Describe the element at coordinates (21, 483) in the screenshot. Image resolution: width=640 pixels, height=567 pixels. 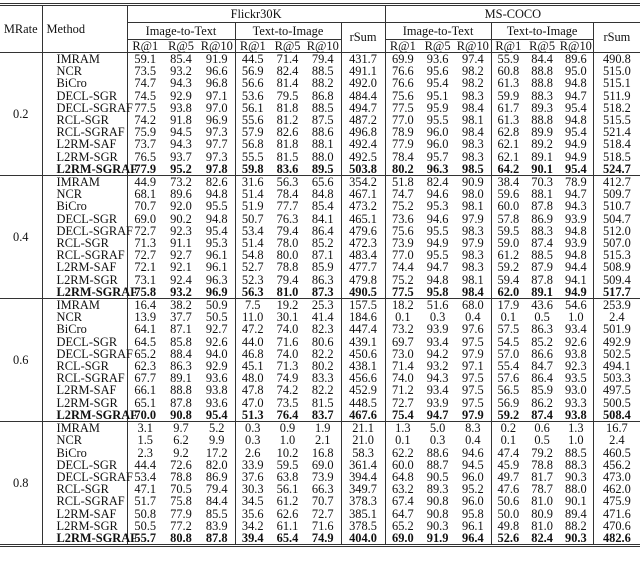
I see `mrate-cell: 0.8` at that location.